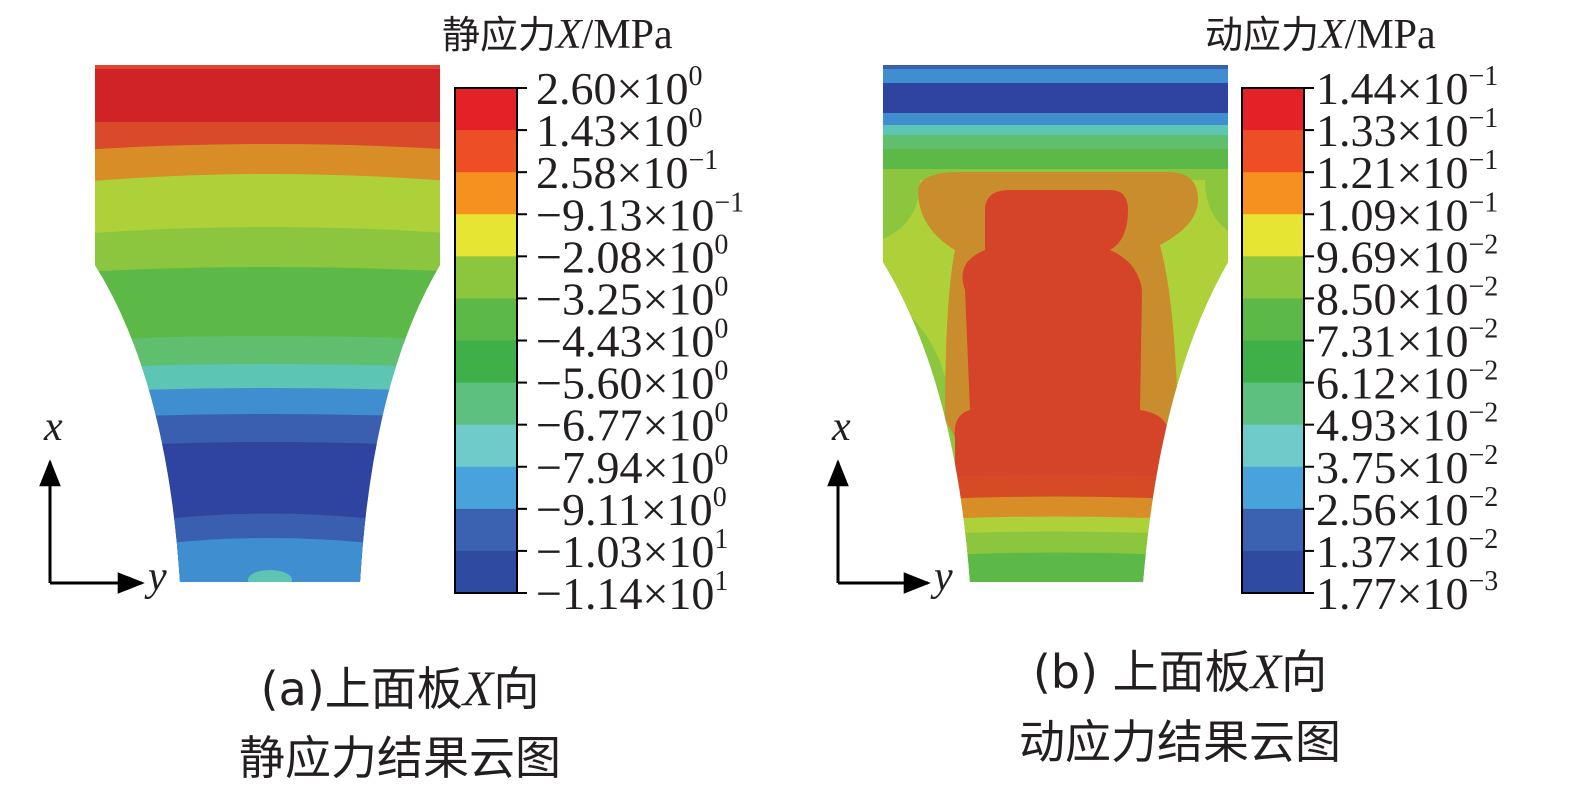 The height and width of the screenshot is (802, 1575). I want to click on colorbar-label: 1.09×10⁻¹, so click(1407, 213).